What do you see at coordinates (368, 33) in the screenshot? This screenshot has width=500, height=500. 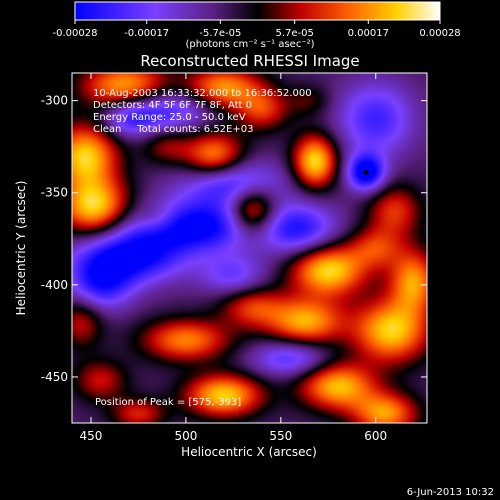 I see `colorbar-tick-label: 0.00017` at bounding box center [368, 33].